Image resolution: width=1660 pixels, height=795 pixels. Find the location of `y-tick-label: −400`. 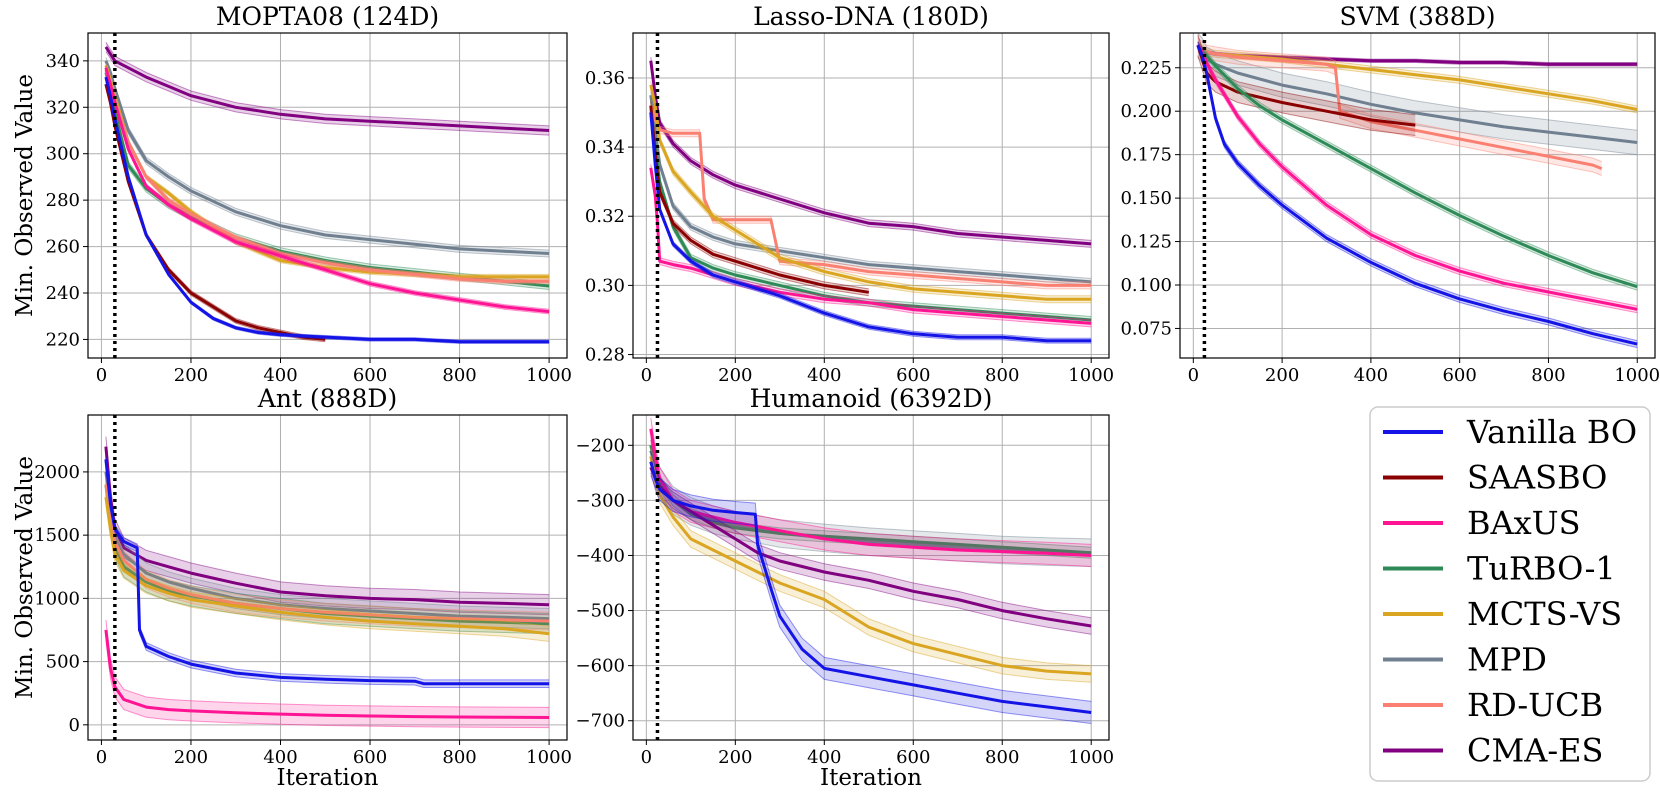

y-tick-label: −400 is located at coordinates (600, 555).